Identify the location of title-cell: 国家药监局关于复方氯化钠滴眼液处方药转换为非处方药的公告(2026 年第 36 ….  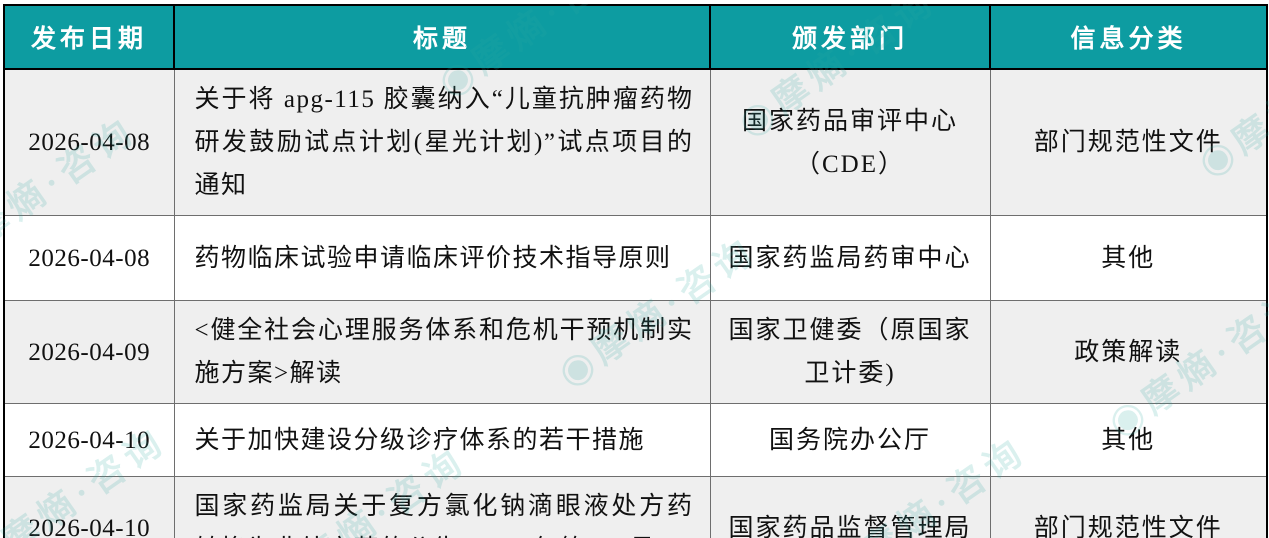
(442, 507).